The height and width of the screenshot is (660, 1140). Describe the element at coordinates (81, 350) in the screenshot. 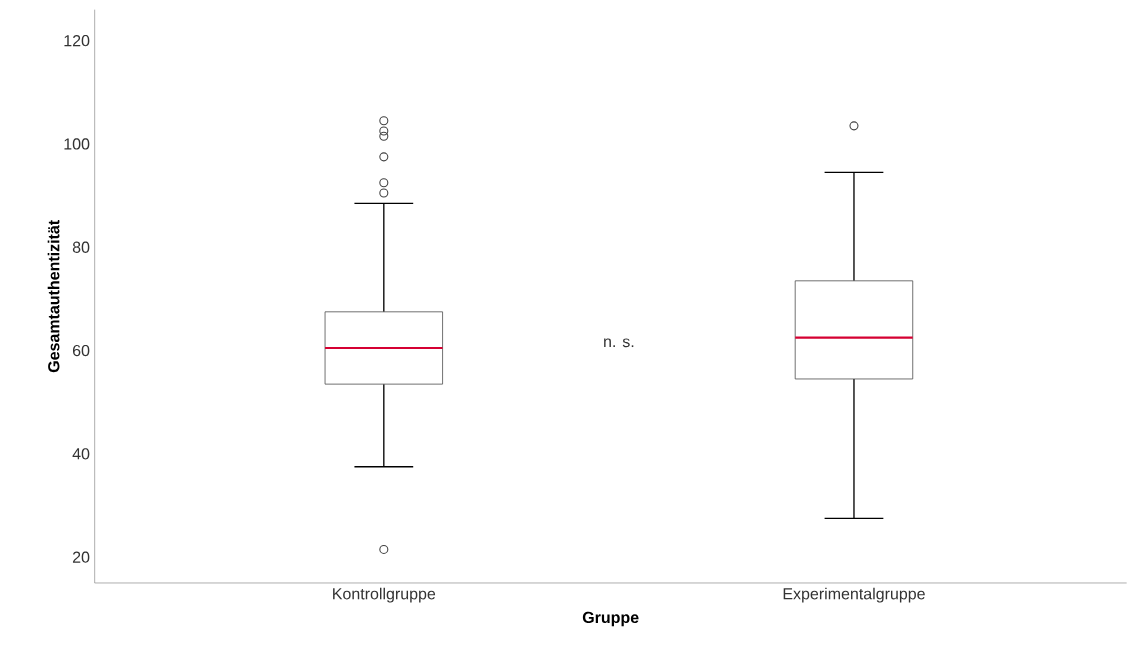

I see `y-tick-label: 60` at that location.